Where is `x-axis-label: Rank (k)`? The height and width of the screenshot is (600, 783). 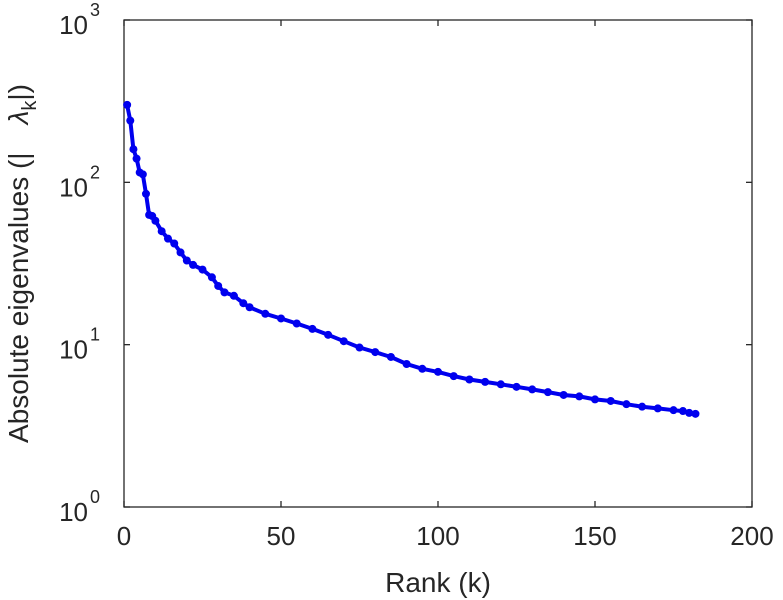
x-axis-label: Rank (k) is located at coordinates (438, 582).